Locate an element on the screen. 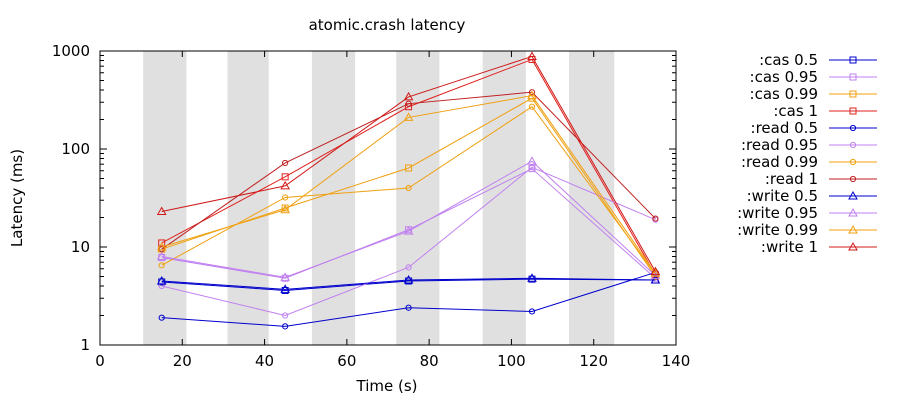  x-tick-label: 100 is located at coordinates (511, 361).